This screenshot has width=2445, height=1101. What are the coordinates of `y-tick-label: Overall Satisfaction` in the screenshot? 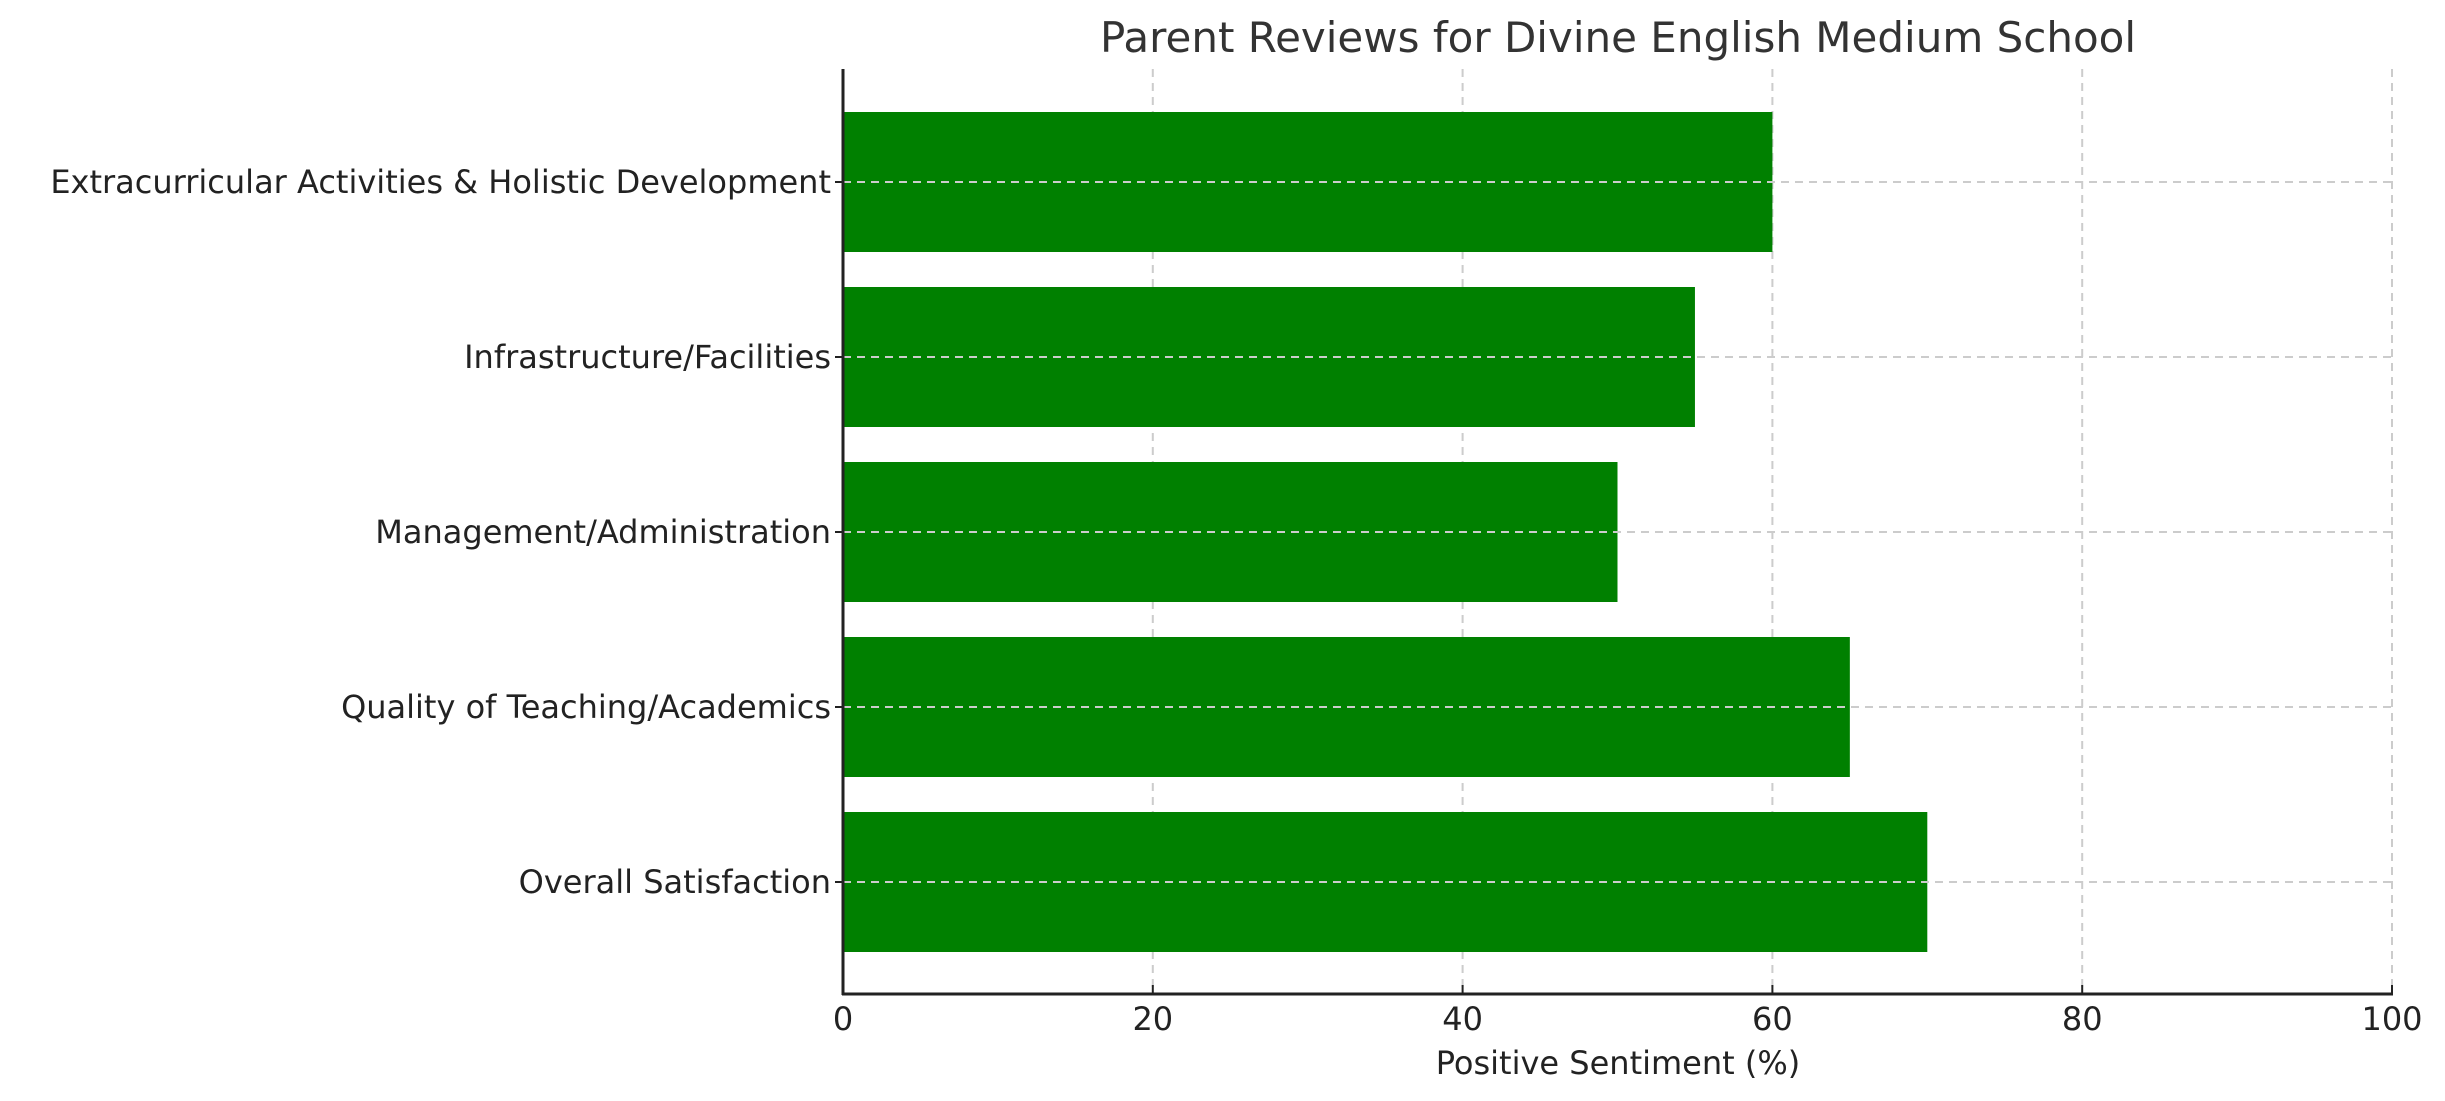 It's located at (675, 882).